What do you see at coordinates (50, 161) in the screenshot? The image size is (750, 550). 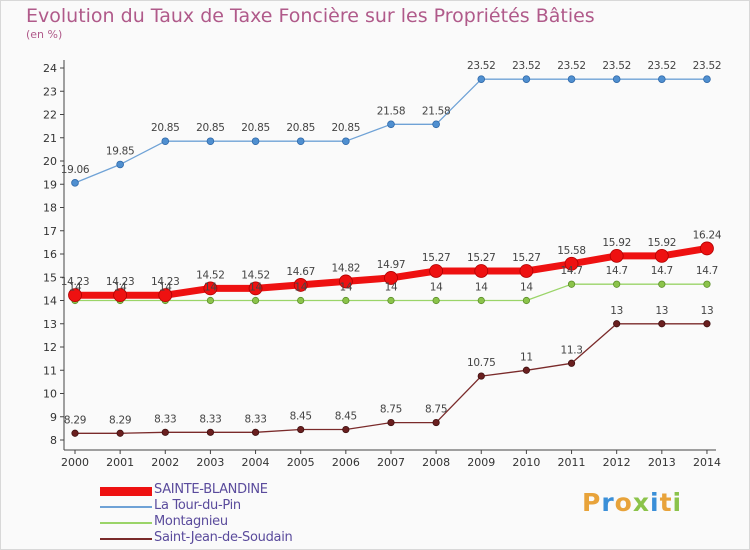 I see `y-tick-label: 20` at bounding box center [50, 161].